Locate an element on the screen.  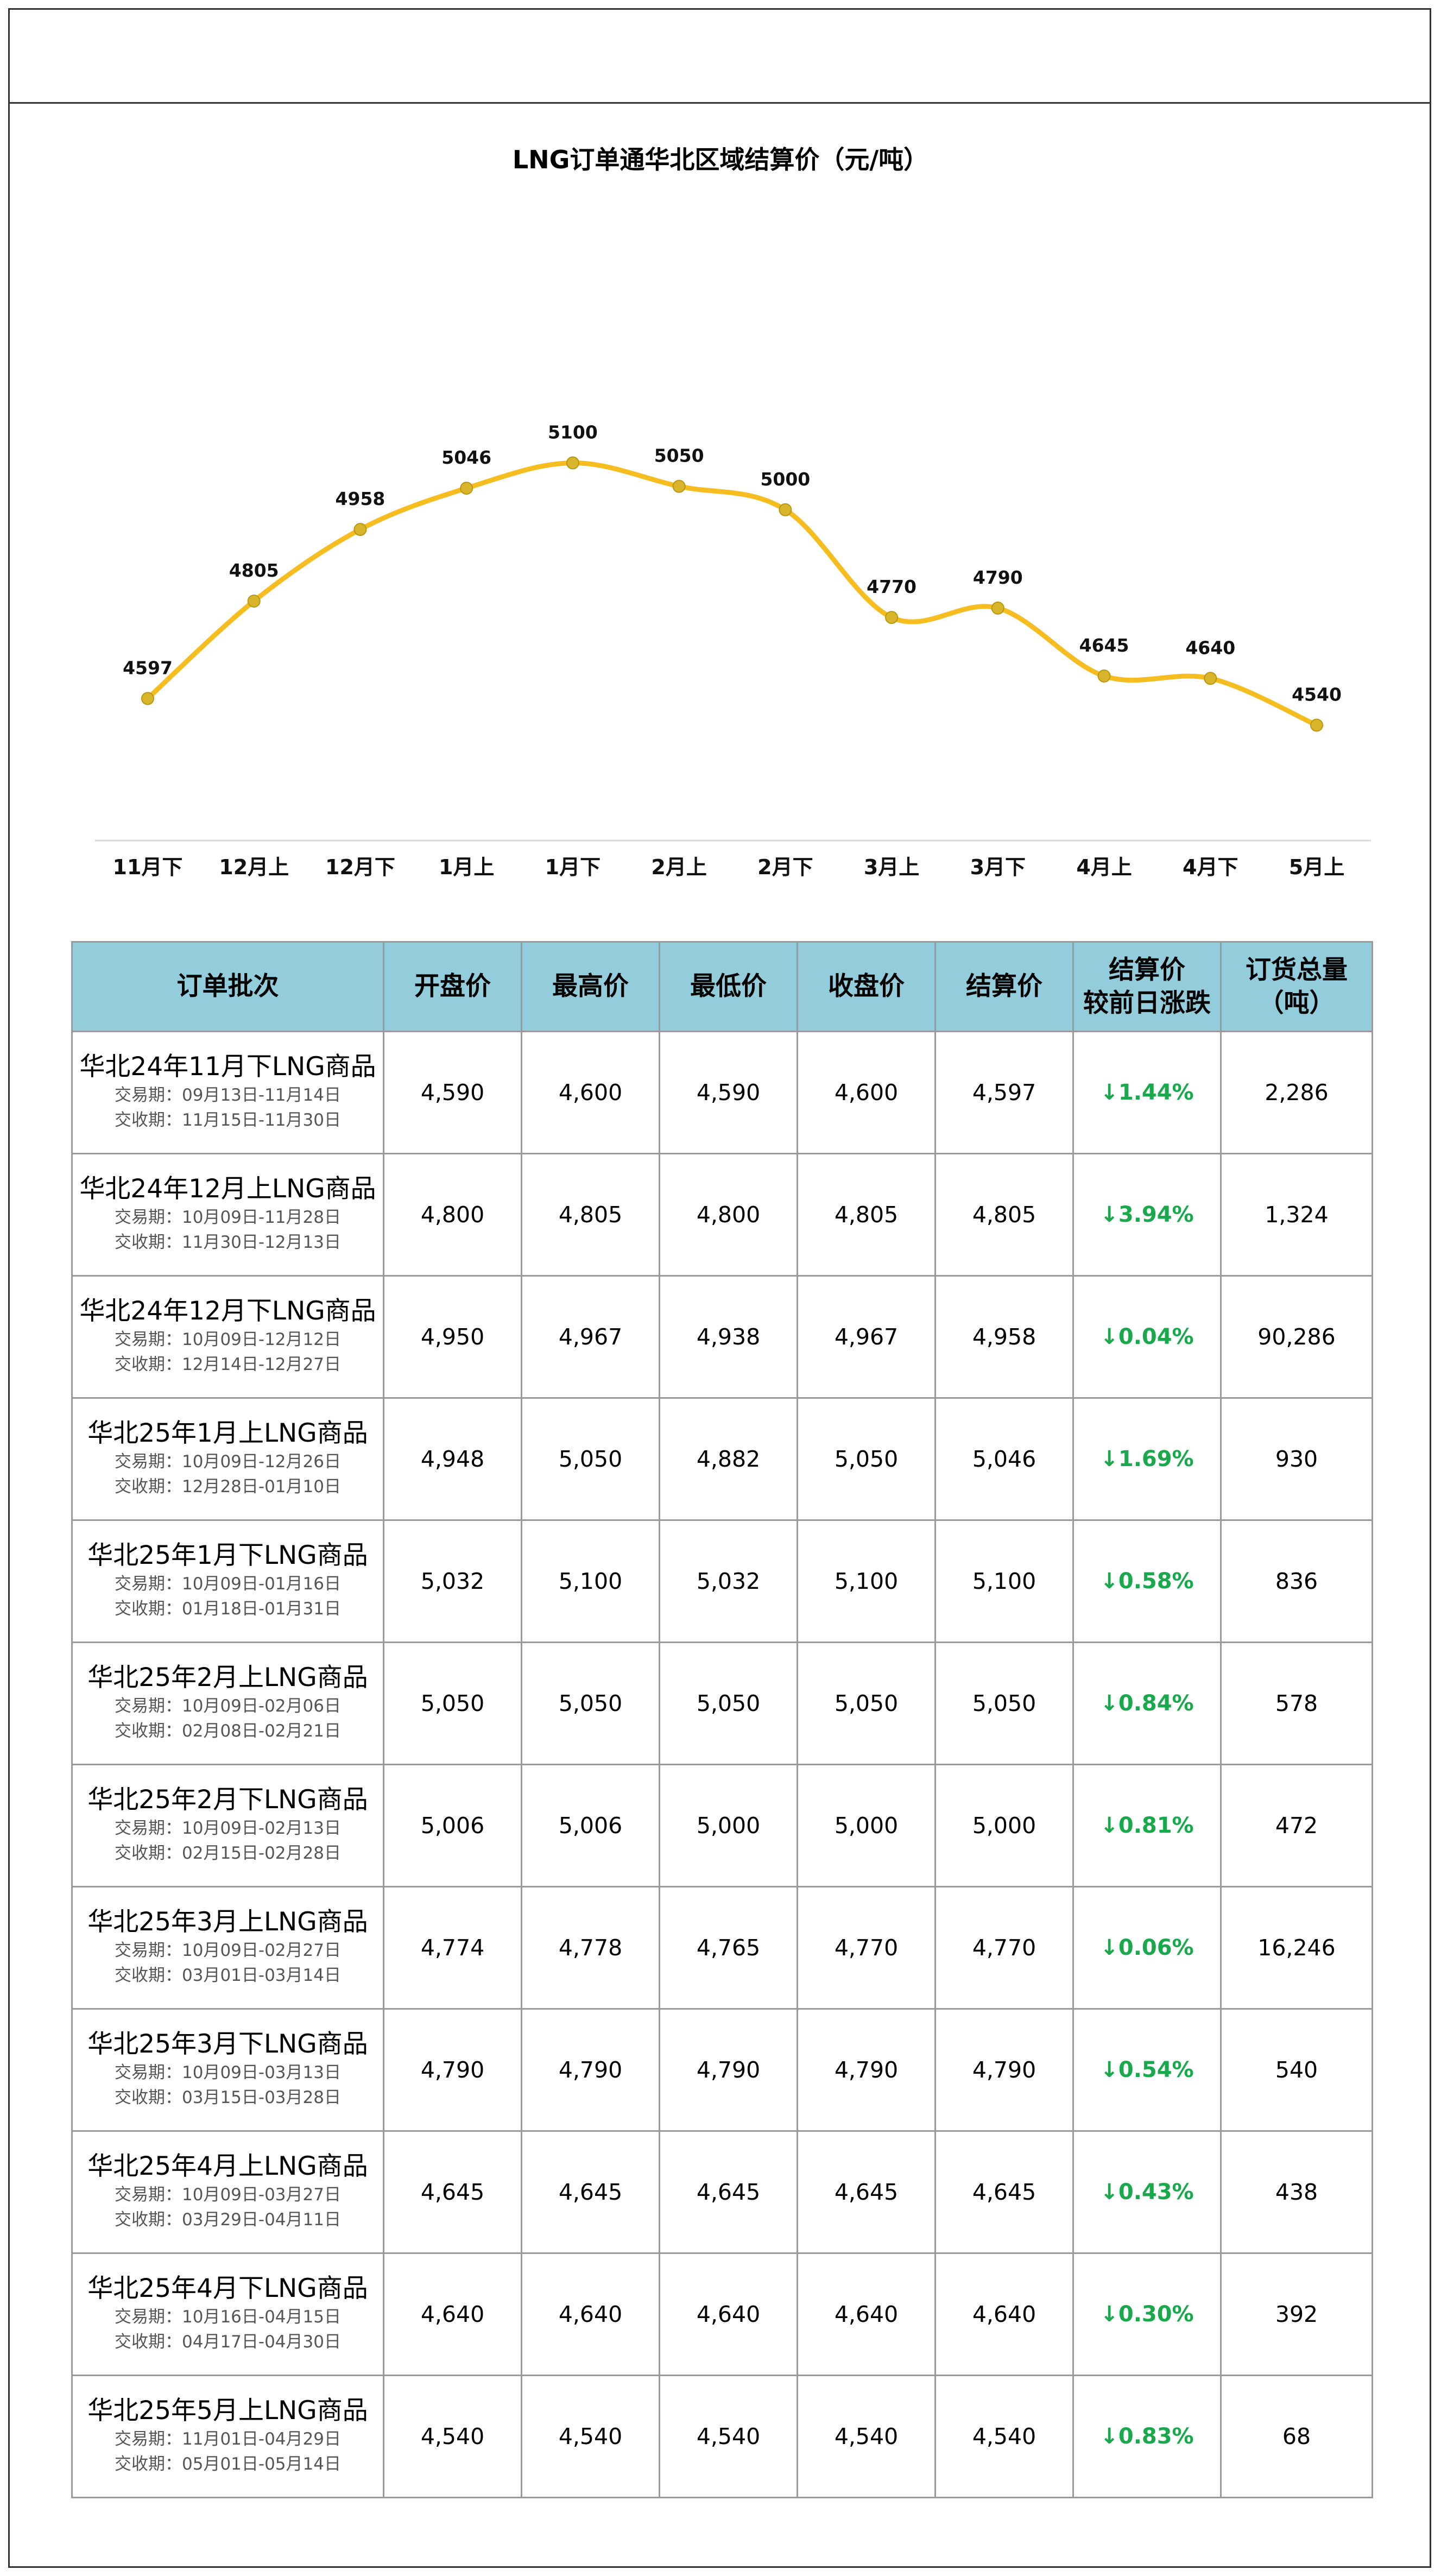
series-line is located at coordinates (732, 594).